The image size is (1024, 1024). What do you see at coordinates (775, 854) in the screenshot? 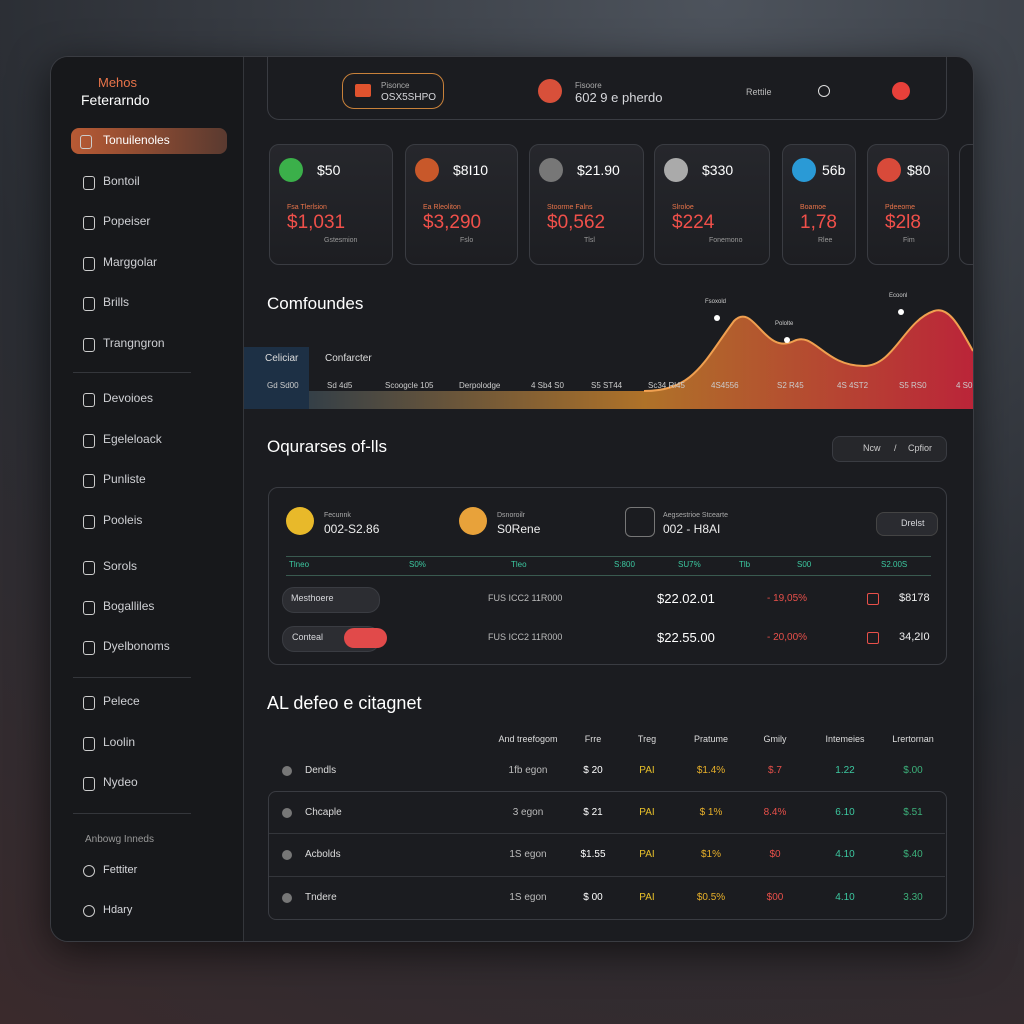
I see `table-cell: $0` at bounding box center [775, 854].